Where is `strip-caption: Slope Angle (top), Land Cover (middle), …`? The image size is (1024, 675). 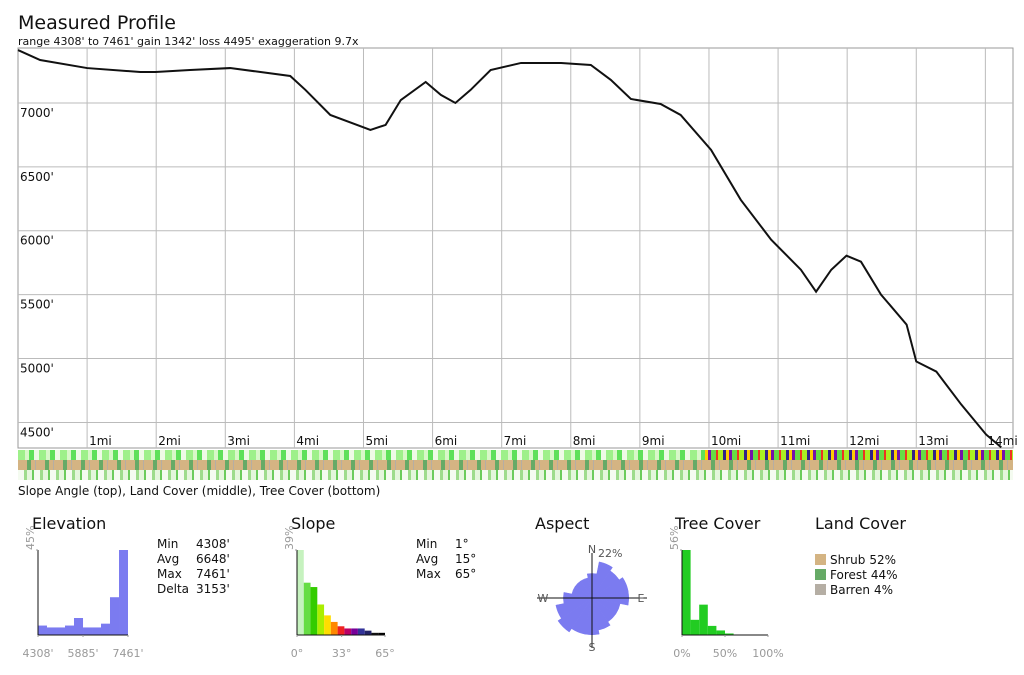
strip-caption: Slope Angle (top), Land Cover (middle), … is located at coordinates (199, 491).